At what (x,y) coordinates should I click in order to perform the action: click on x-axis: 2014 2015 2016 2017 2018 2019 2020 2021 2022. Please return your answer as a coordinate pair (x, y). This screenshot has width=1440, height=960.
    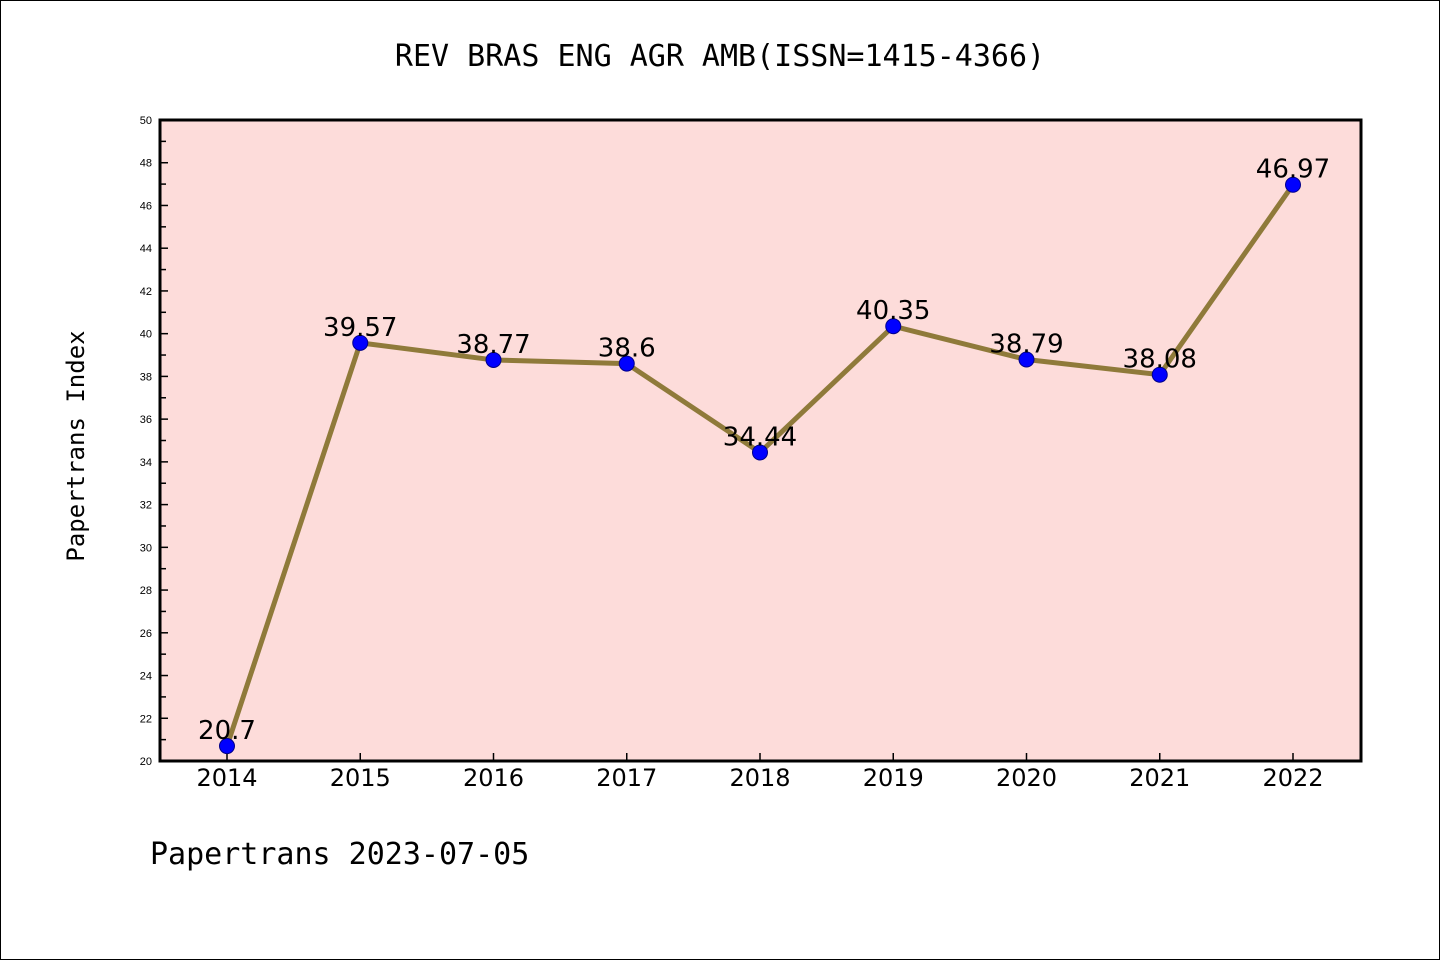
    Looking at the image, I should click on (760, 772).